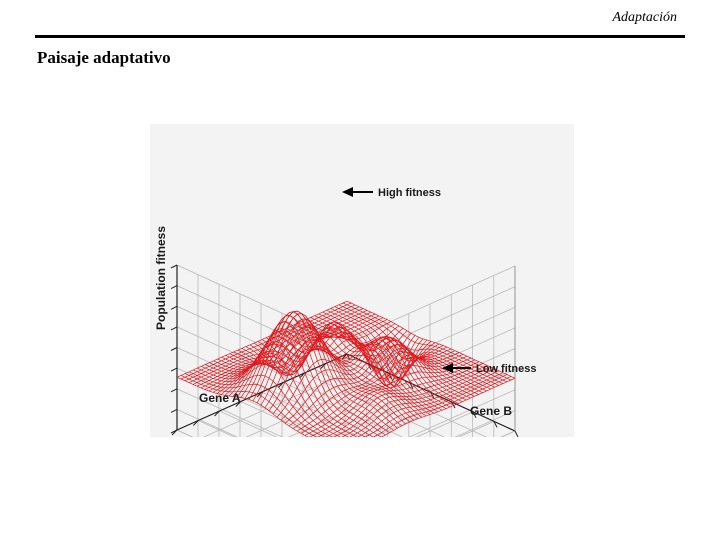 Image resolution: width=720 pixels, height=540 pixels. What do you see at coordinates (360, 36) in the screenshot?
I see `header-divider` at bounding box center [360, 36].